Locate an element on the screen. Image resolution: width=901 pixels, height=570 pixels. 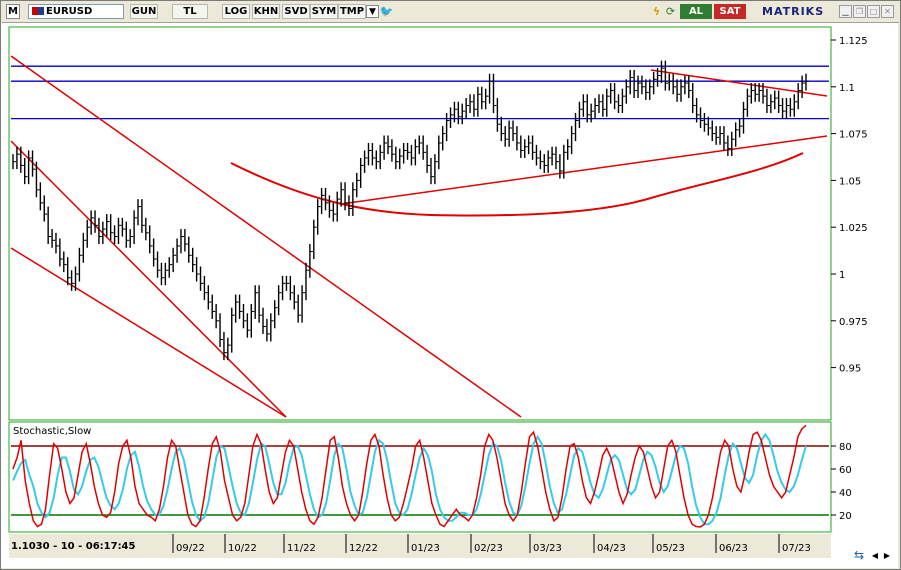
date-axis-label: 11/22 is located at coordinates (301, 548).